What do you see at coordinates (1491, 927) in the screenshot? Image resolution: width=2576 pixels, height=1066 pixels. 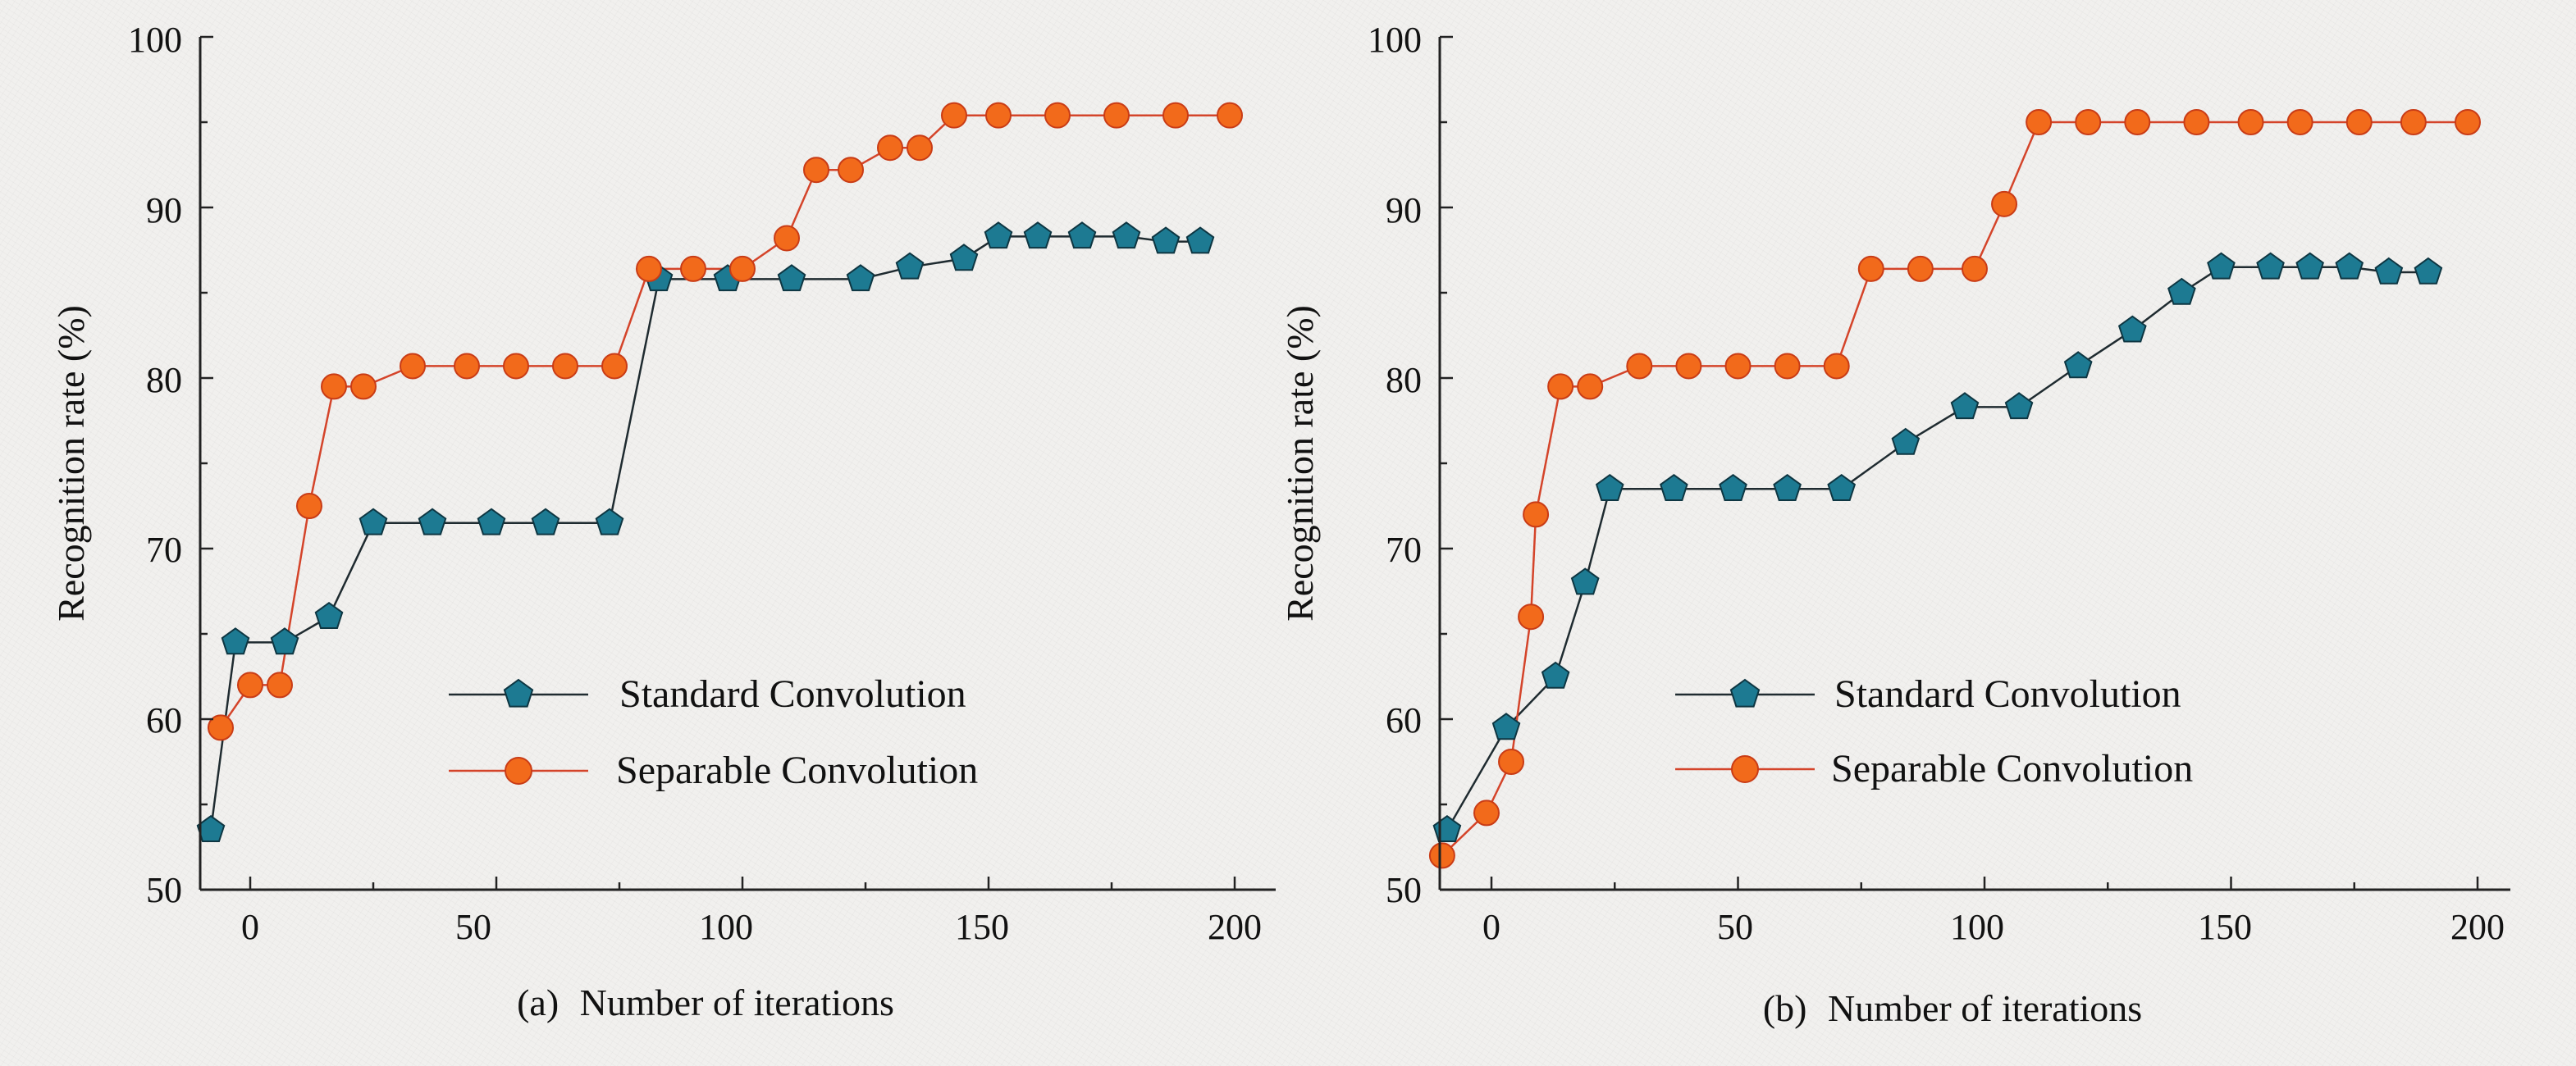 I see `panel-b-xtick-label: 0` at bounding box center [1491, 927].